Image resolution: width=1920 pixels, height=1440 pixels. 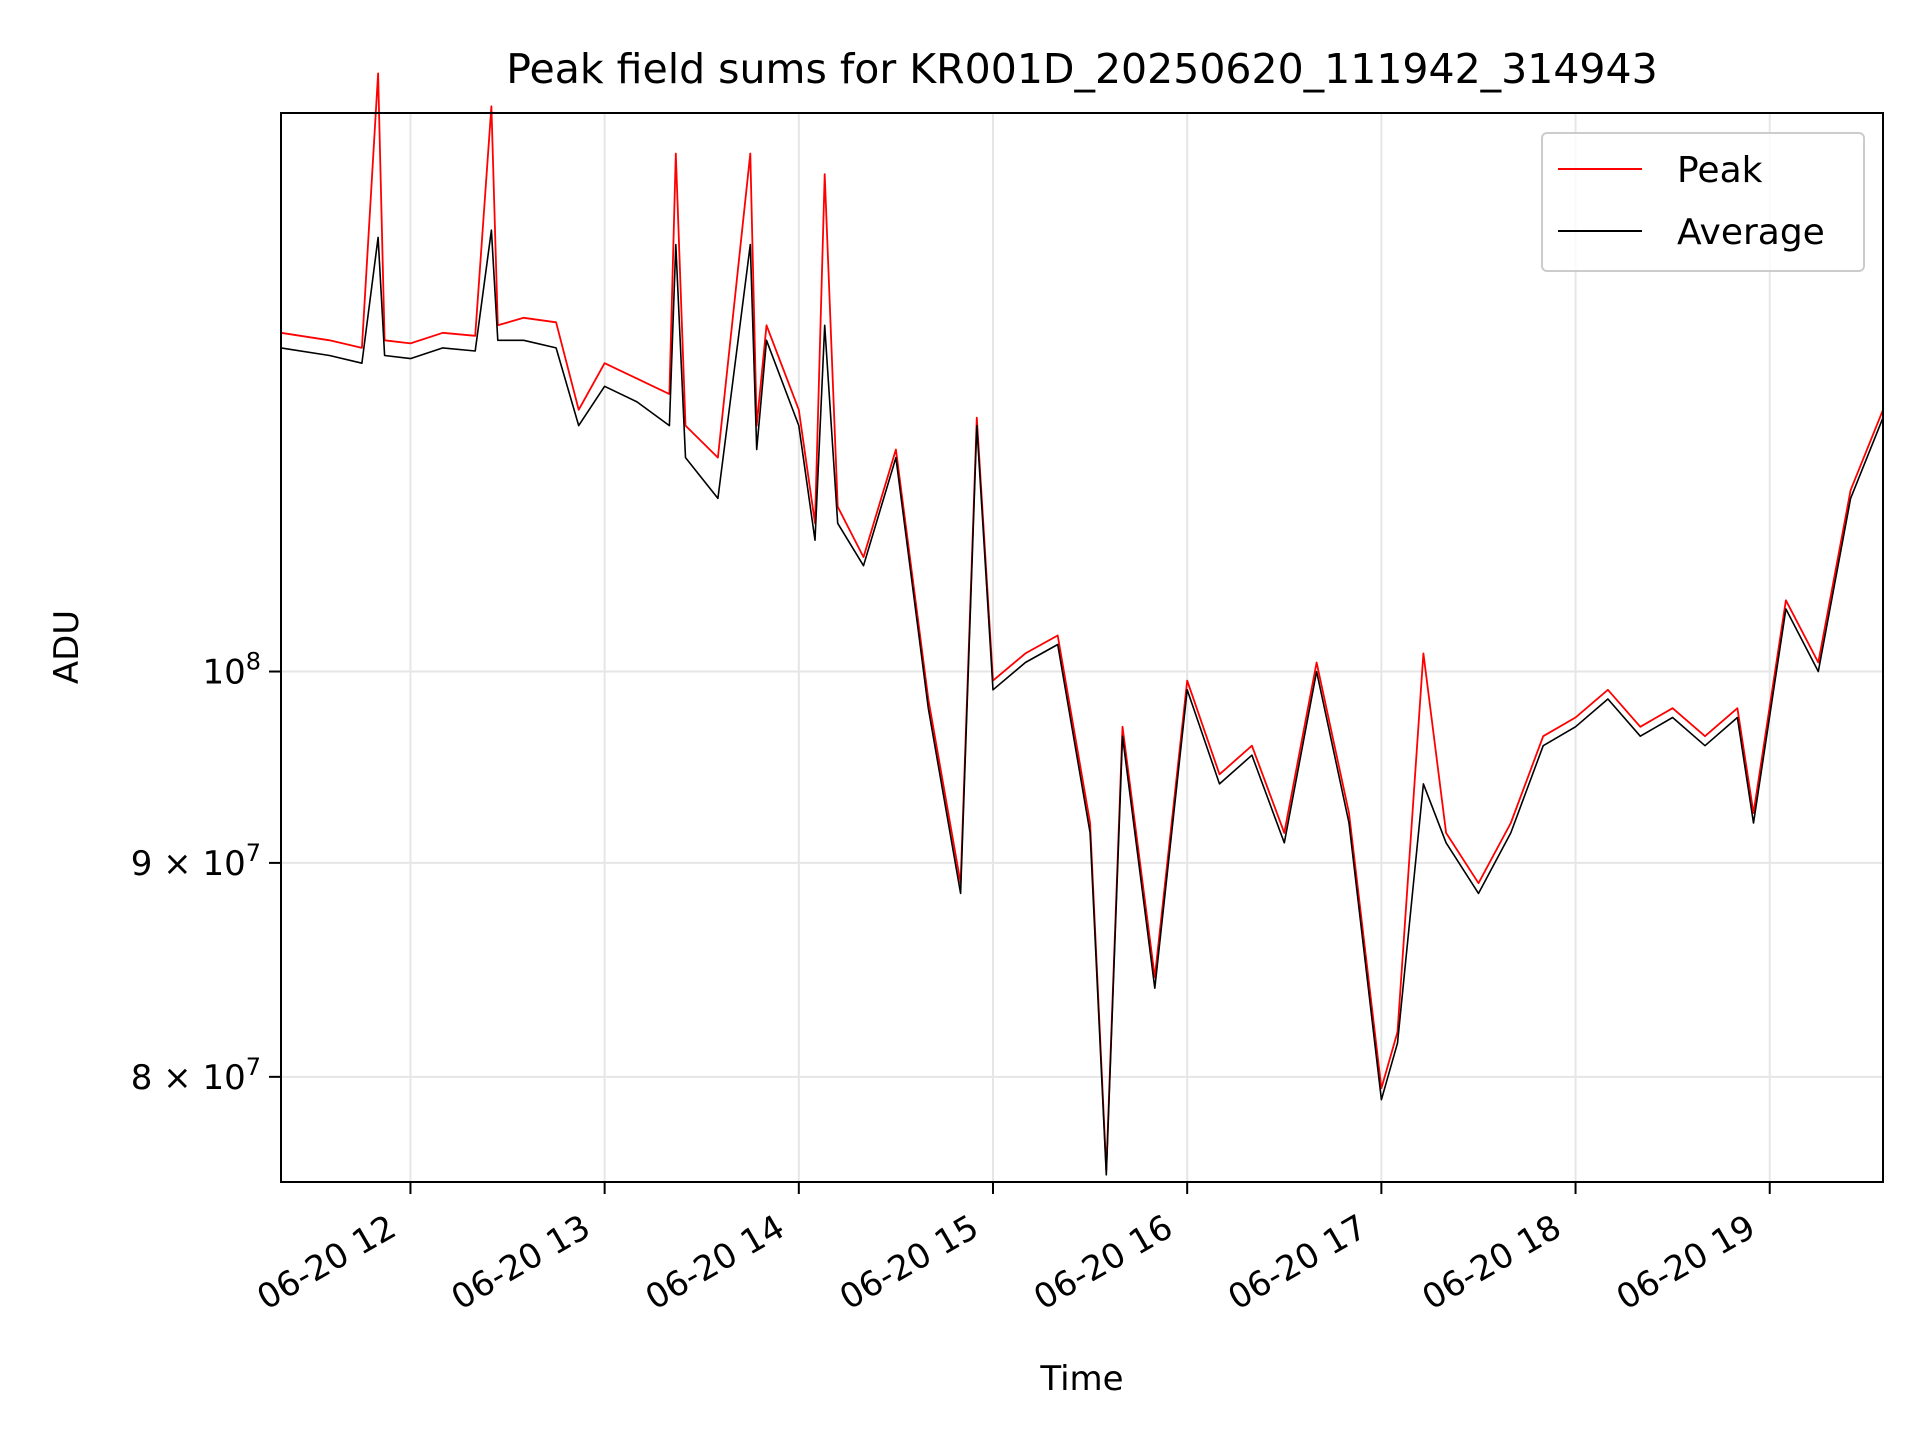 I want to click on legend: Peak Average, so click(x=1703, y=202).